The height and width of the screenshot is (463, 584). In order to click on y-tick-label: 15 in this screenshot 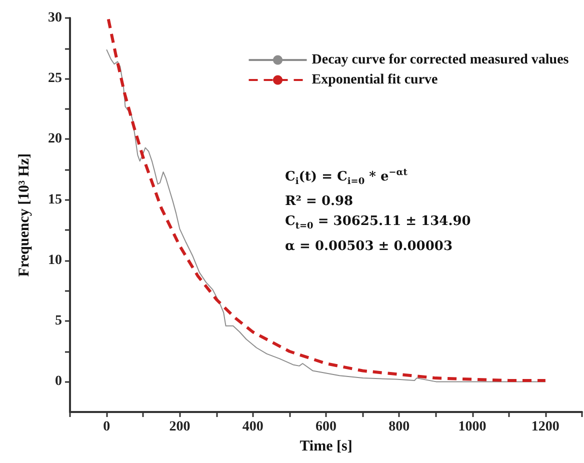, I will do `click(55, 200)`.